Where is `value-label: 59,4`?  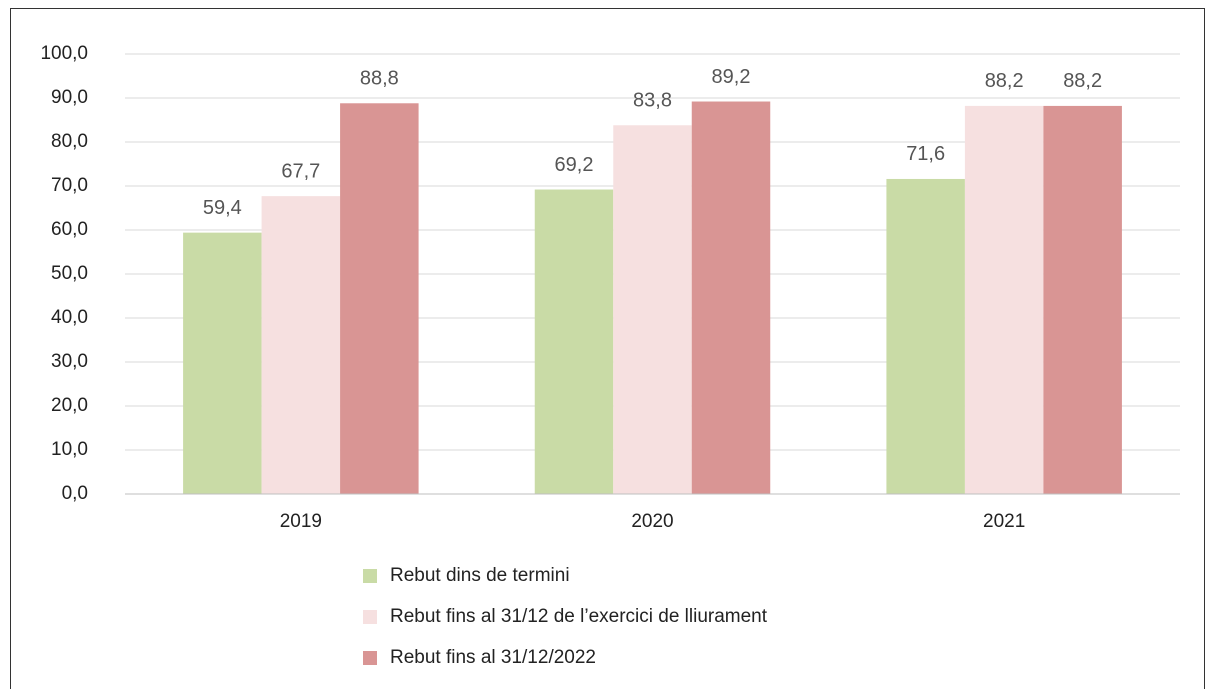
value-label: 59,4 is located at coordinates (222, 208).